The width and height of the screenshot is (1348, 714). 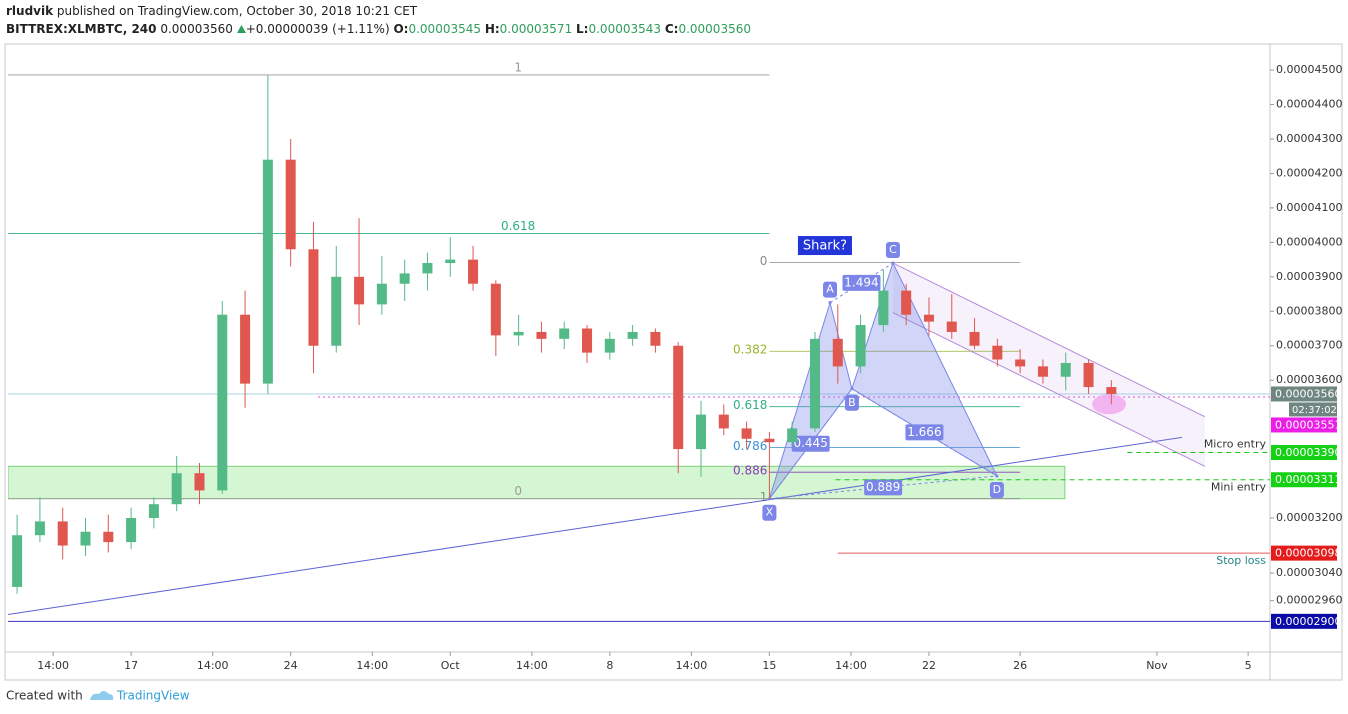 I want to click on publisher: rludvik, so click(x=30, y=11).